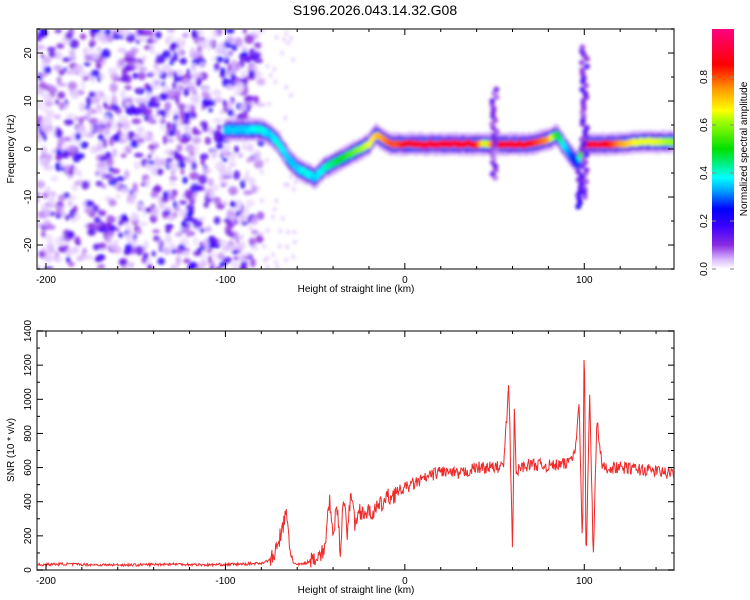 This screenshot has width=750, height=600. I want to click on spectrogram-x-label: Height of straight line (km), so click(356, 289).